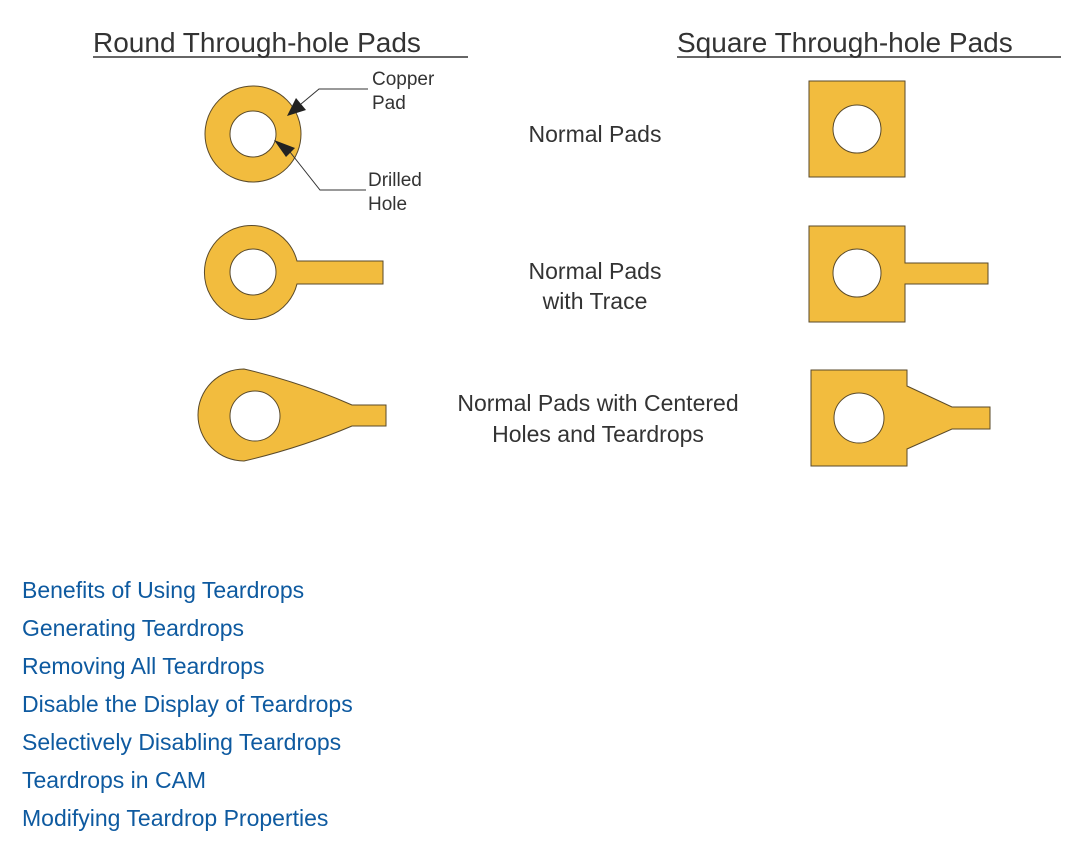 This screenshot has width=1075, height=841. I want to click on link-modifying-teardrop-properties: Modifying Teardrop Properties, so click(175, 818).